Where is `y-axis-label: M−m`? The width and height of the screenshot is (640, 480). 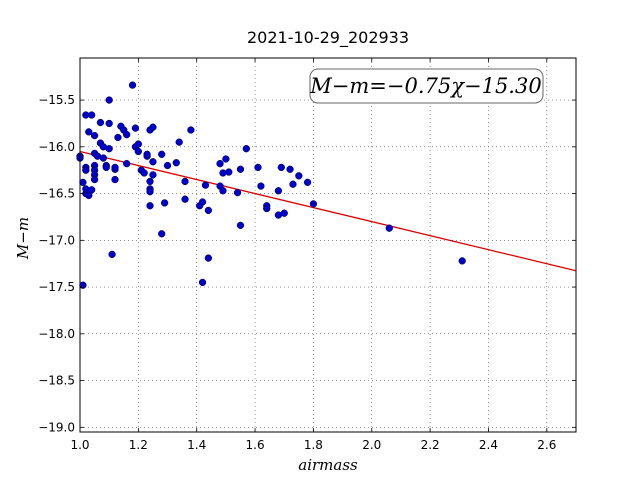
y-axis-label: M−m is located at coordinates (23, 238).